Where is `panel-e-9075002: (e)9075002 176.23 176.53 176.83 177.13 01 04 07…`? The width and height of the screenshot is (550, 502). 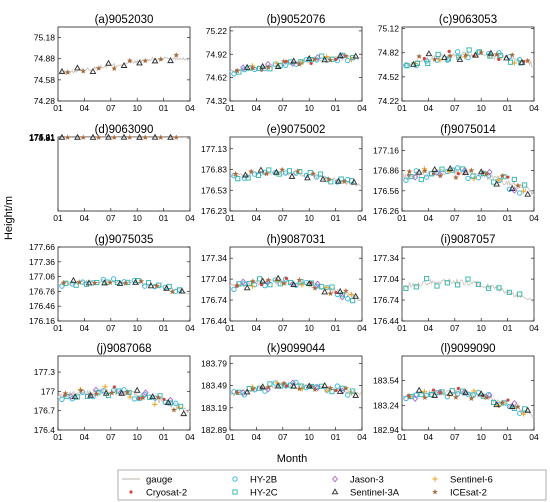 panel-e-9075002: (e)9075002 176.23 176.53 176.83 177.13 01 04 07… is located at coordinates (284, 173).